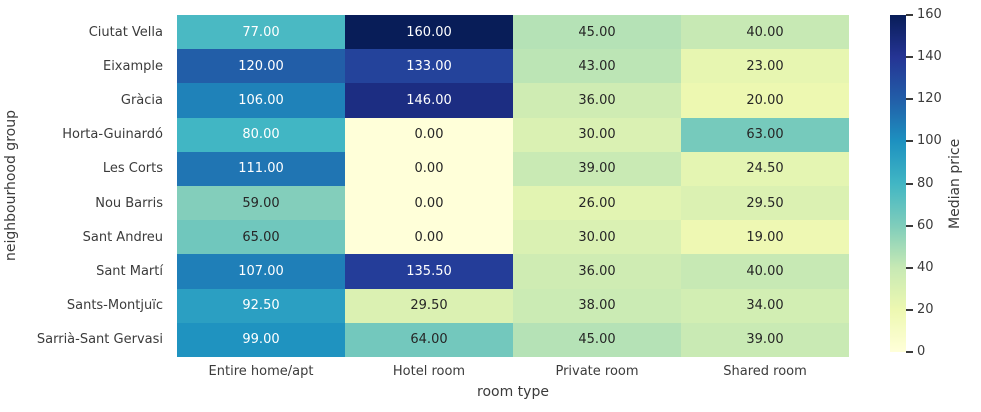  What do you see at coordinates (921, 352) in the screenshot?
I see `colorbar-tick-label: 0` at bounding box center [921, 352].